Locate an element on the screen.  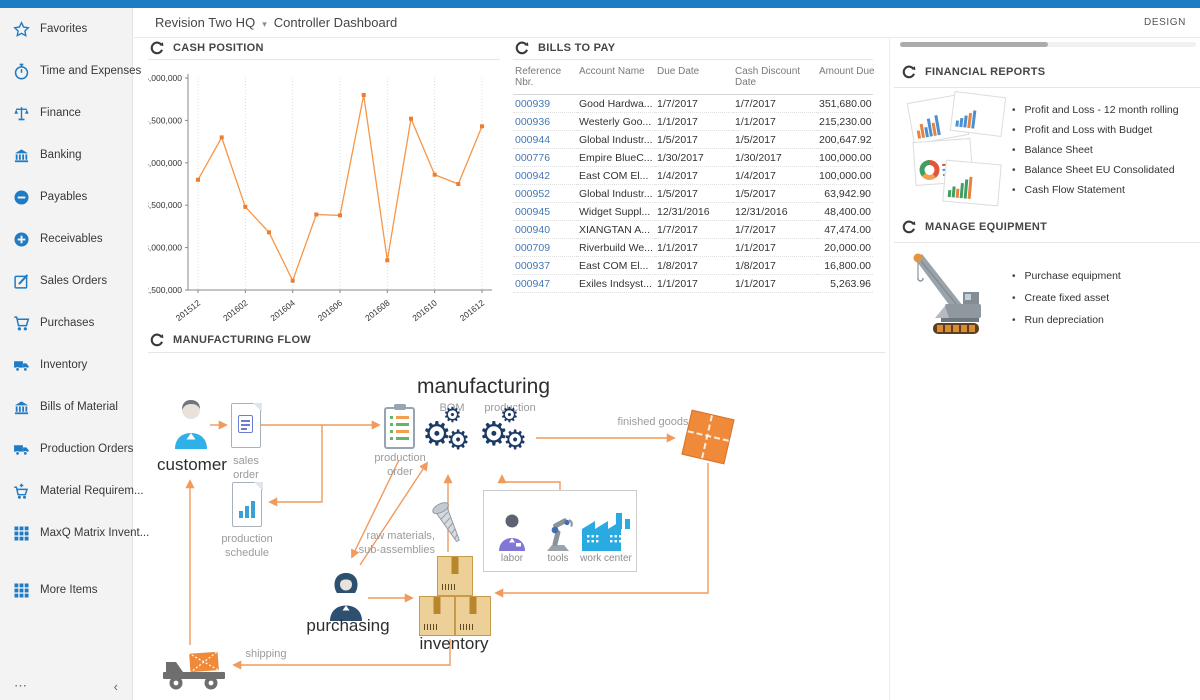
crane-image is located at coordinates (947, 293).